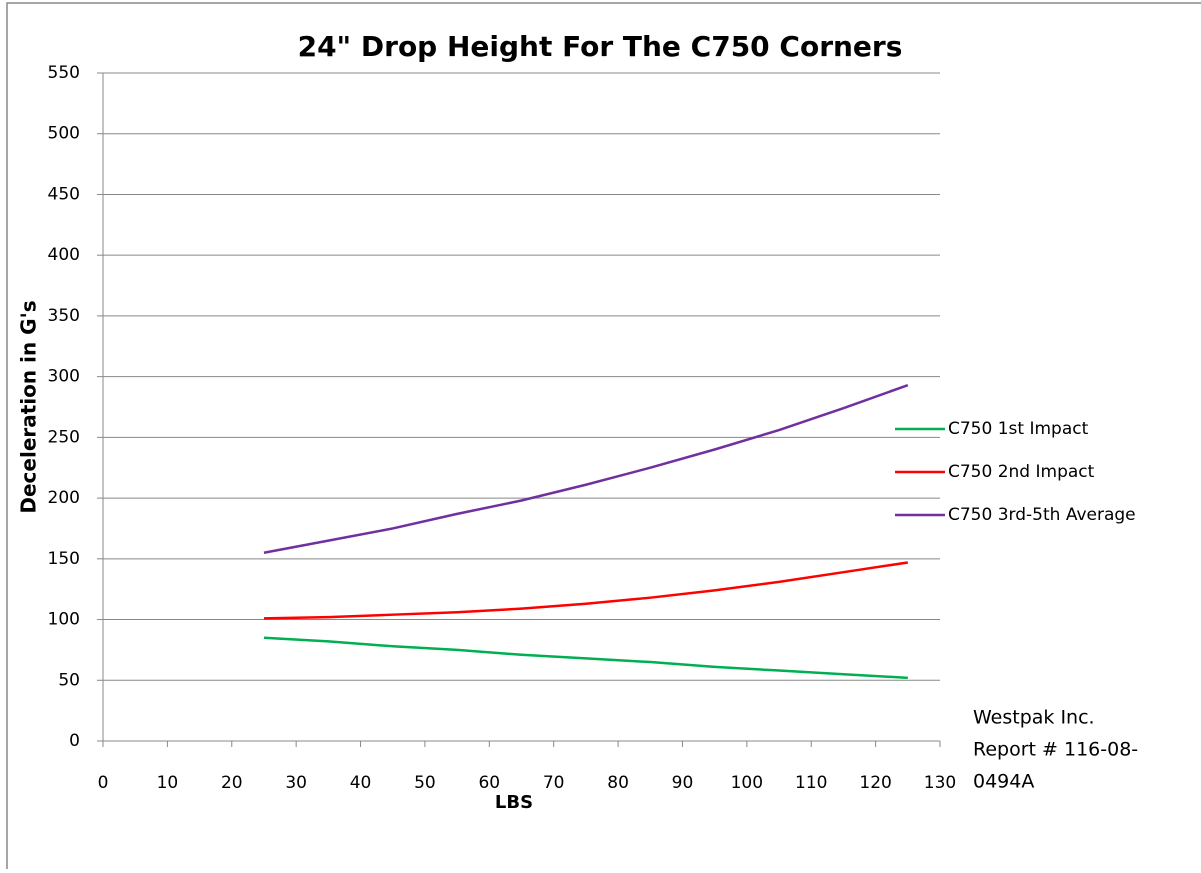 Image resolution: width=1201 pixels, height=873 pixels. Describe the element at coordinates (232, 783) in the screenshot. I see `x-tick-label: 20` at that location.